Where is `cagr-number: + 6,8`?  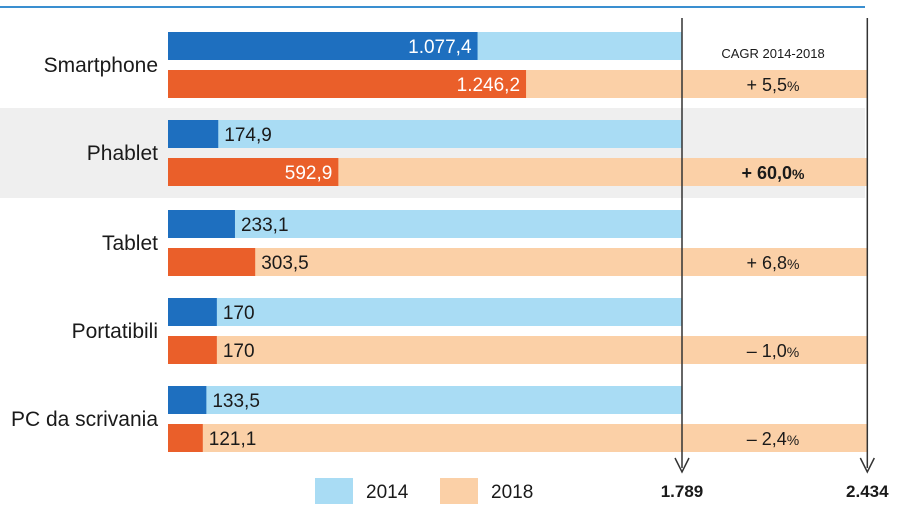
cagr-number: + 6,8 is located at coordinates (767, 263).